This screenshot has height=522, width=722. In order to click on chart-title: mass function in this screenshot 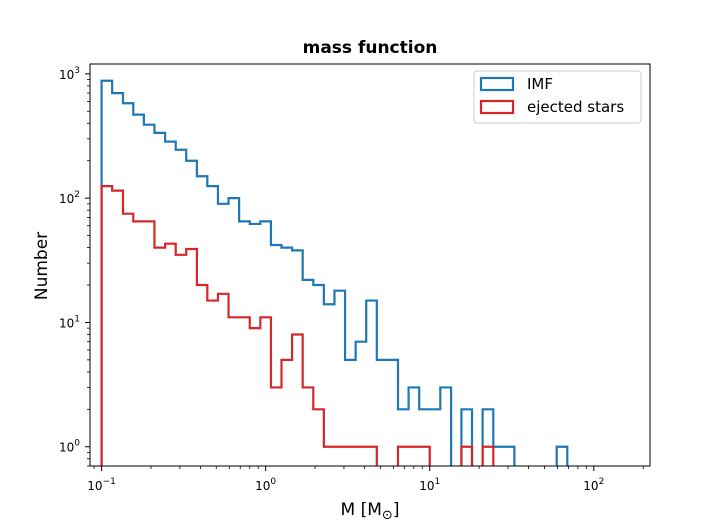, I will do `click(370, 48)`.